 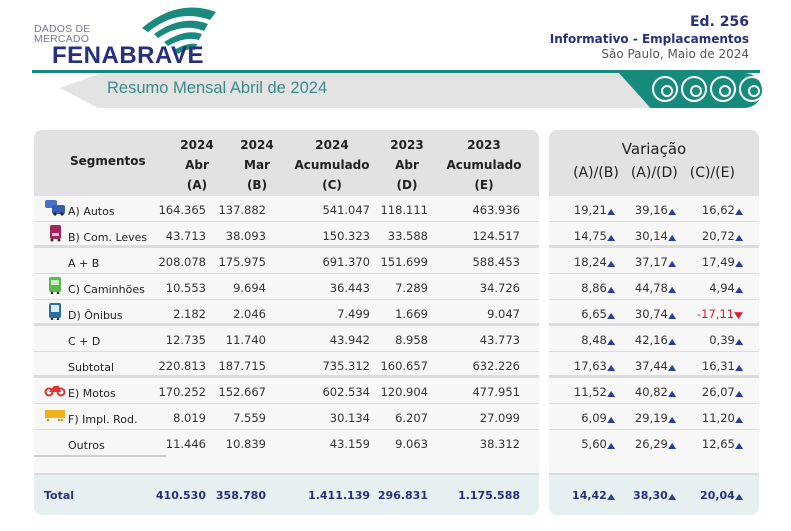 What do you see at coordinates (597, 340) in the screenshot?
I see `variation-cell: 8,48` at bounding box center [597, 340].